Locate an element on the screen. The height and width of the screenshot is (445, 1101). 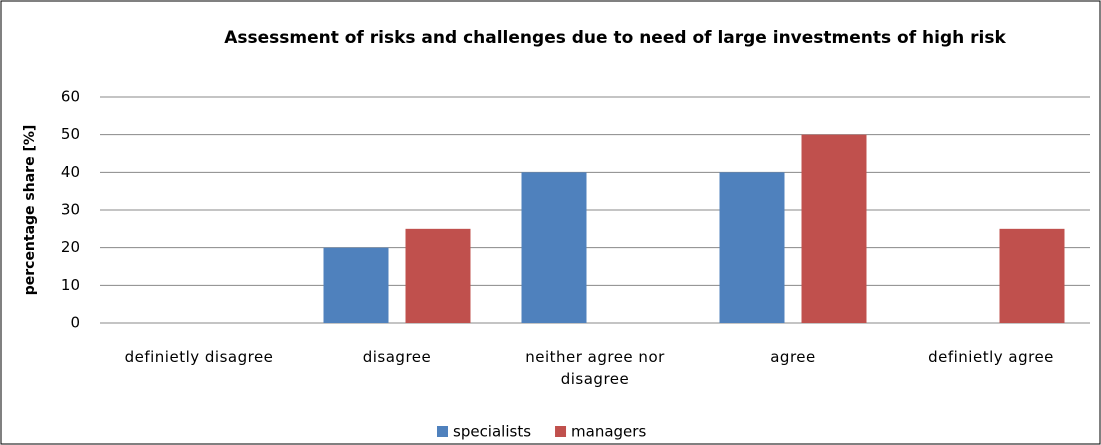
y-tick-label: 60 is located at coordinates (70, 97).